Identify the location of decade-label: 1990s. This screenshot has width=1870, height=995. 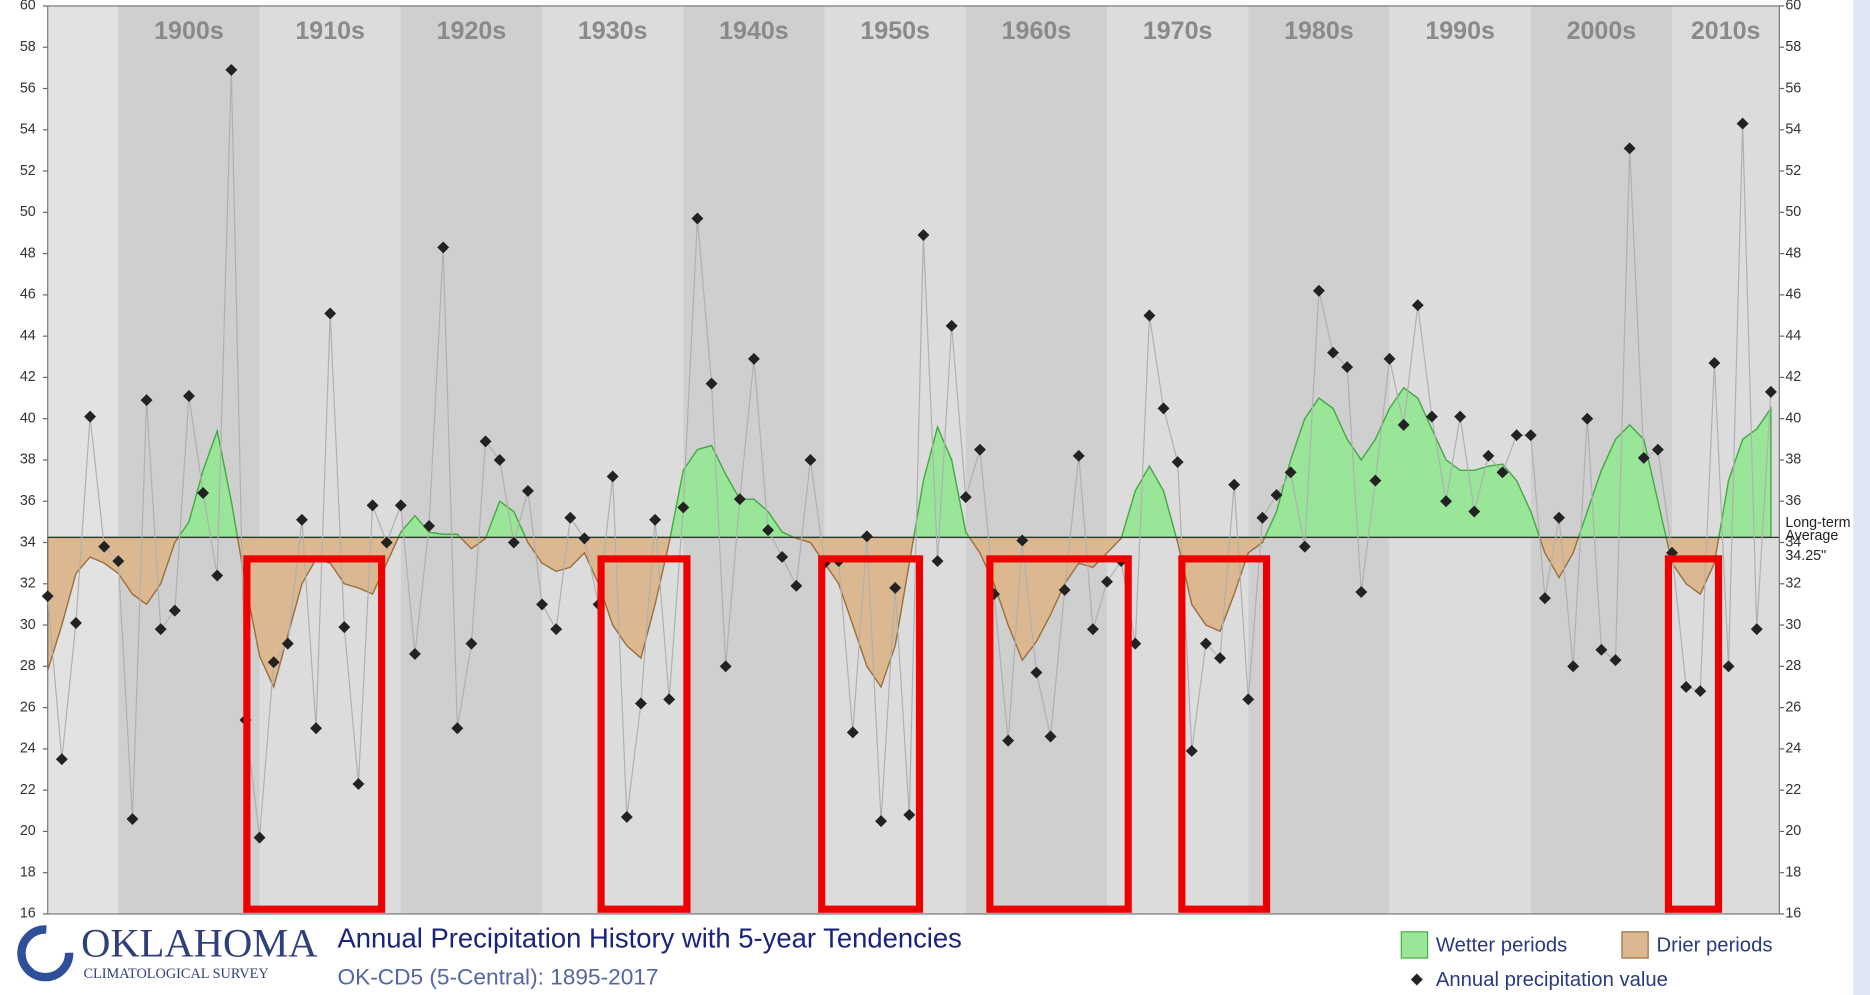
(1460, 31).